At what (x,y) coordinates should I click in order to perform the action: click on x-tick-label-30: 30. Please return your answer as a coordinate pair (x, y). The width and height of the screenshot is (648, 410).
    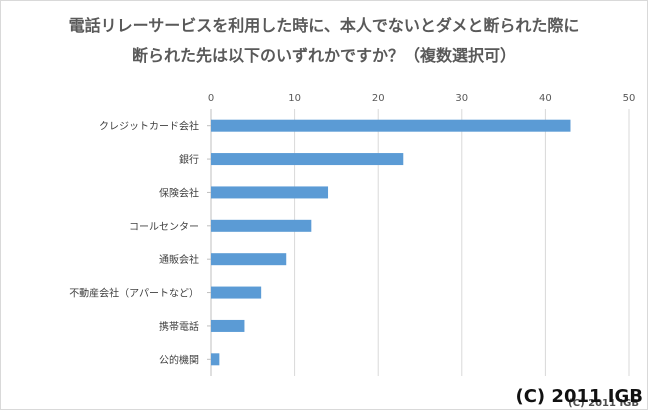
    Looking at the image, I should click on (461, 98).